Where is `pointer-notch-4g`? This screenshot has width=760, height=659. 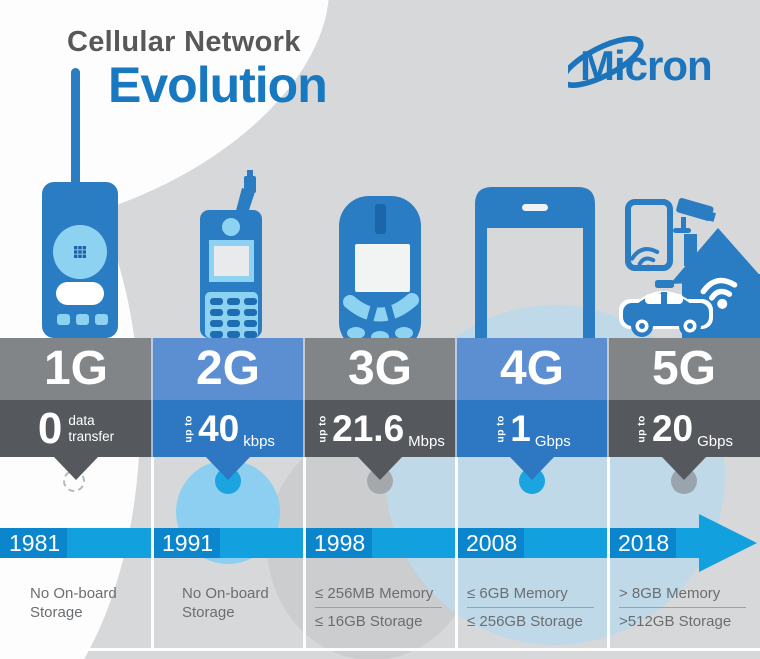 pointer-notch-4g is located at coordinates (532, 468).